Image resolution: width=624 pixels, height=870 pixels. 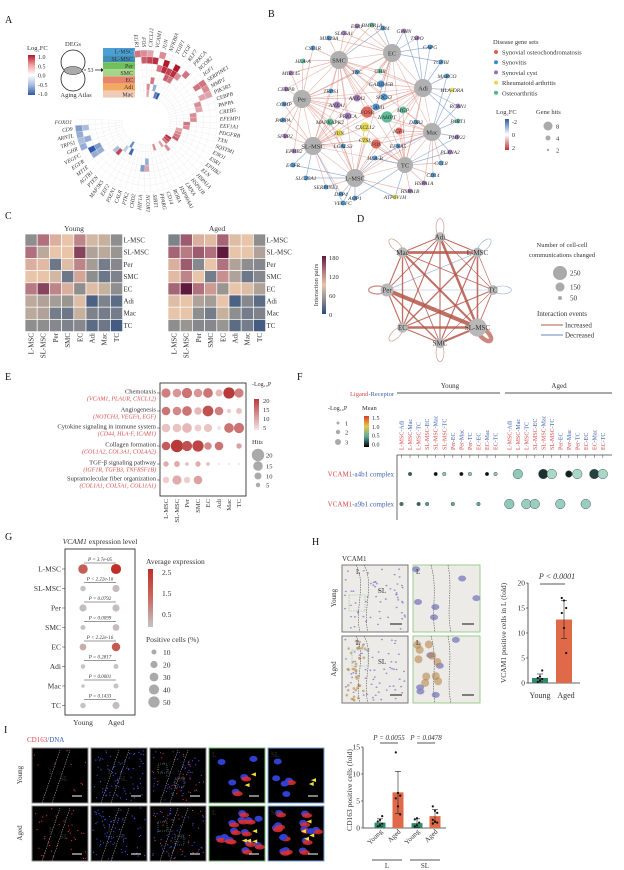 What do you see at coordinates (497, 441) in the screenshot?
I see `column-label: EC-TC` at bounding box center [497, 441].